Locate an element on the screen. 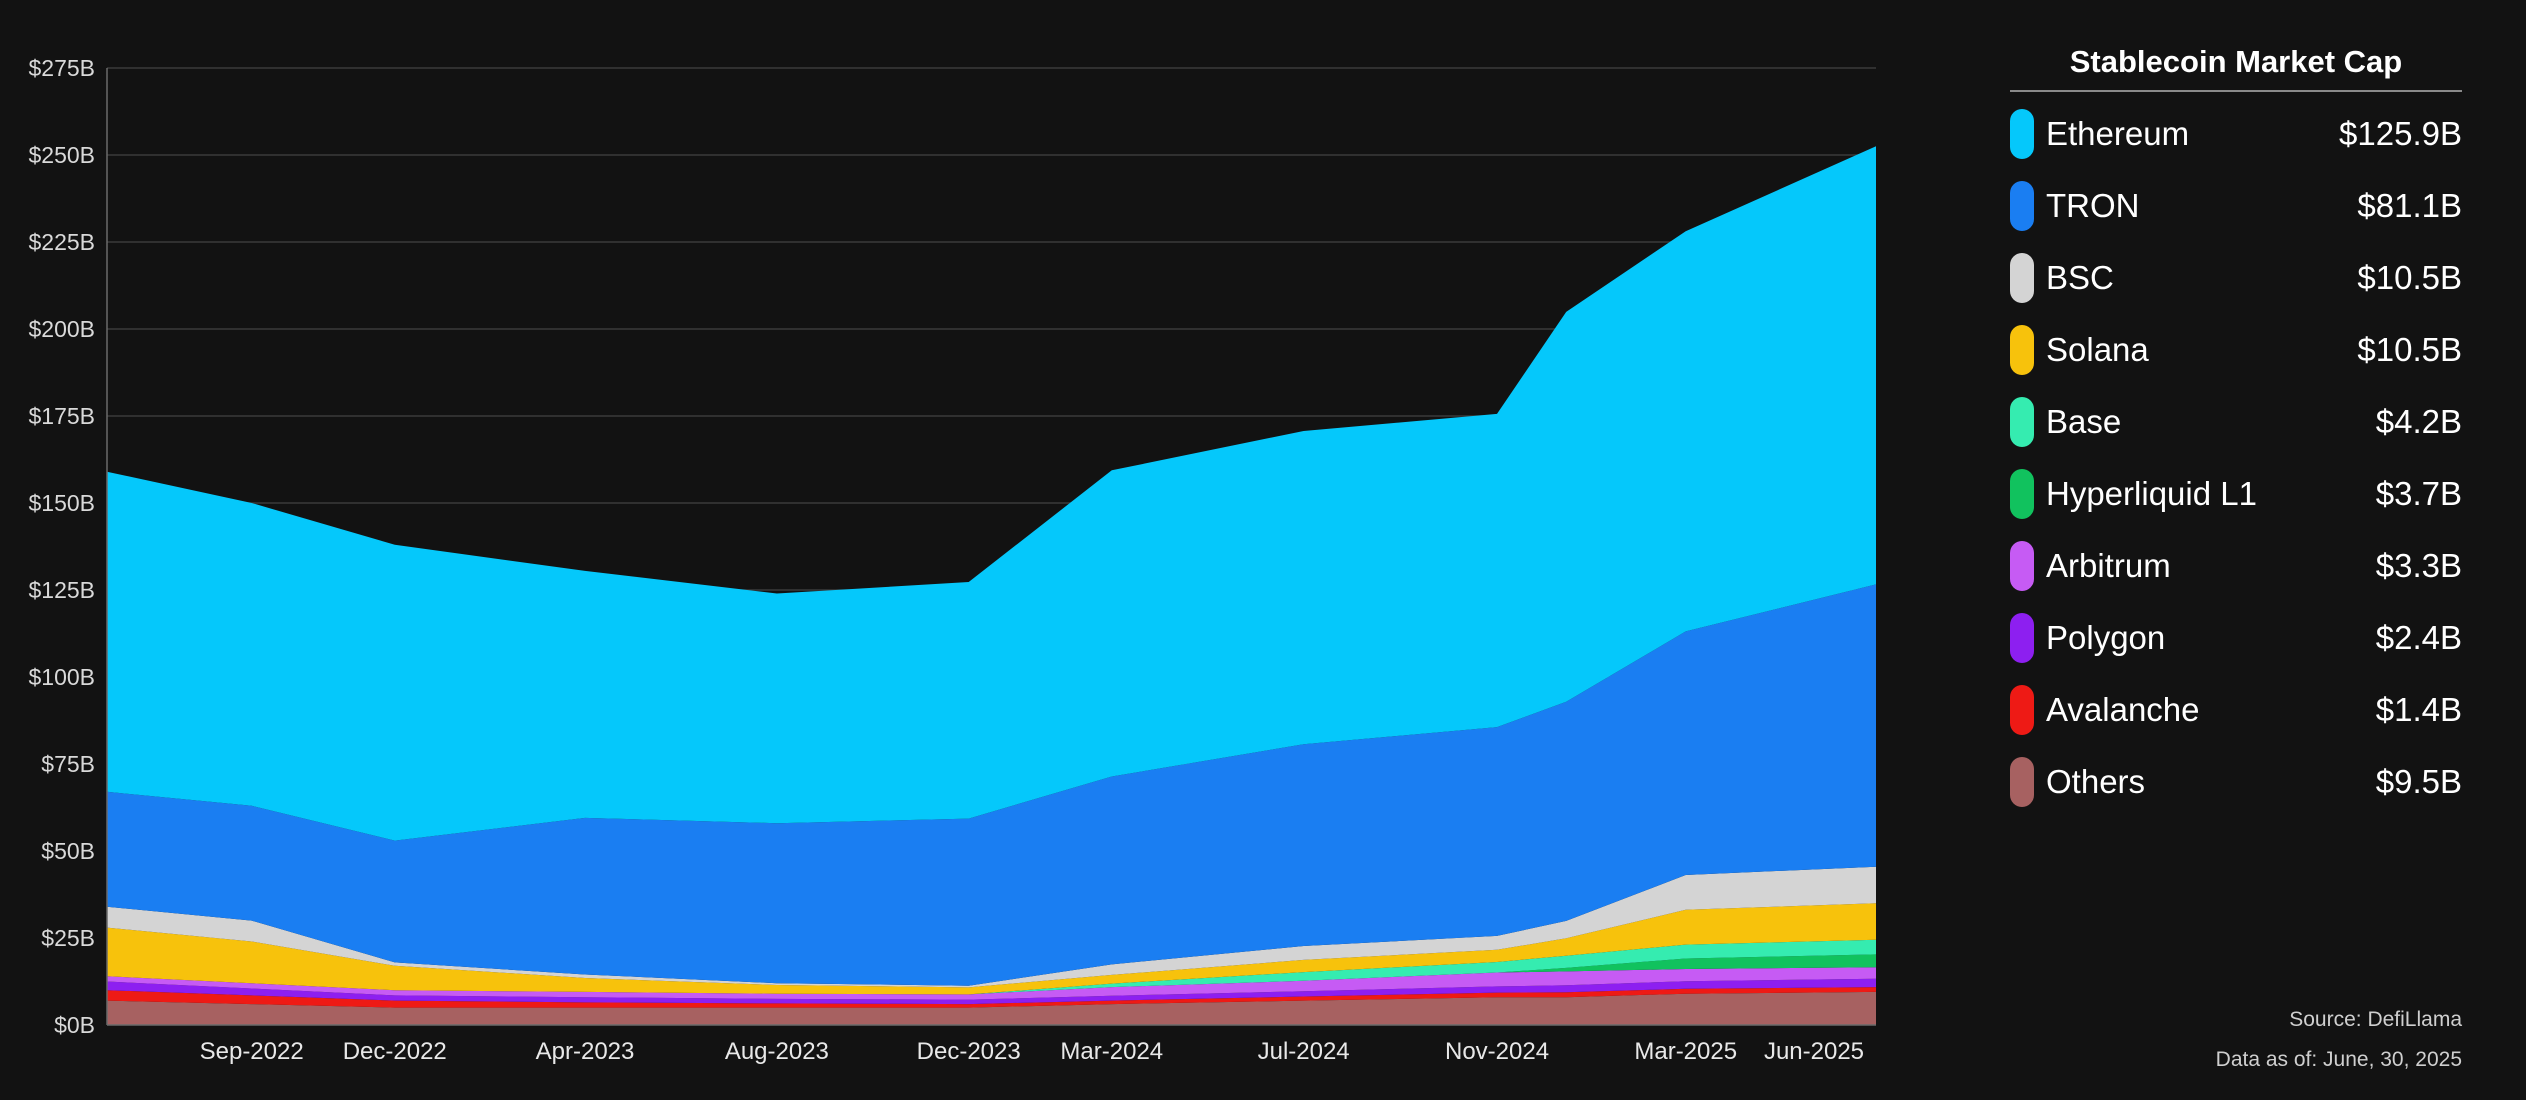 Image resolution: width=2526 pixels, height=1100 pixels. area-arbitrum is located at coordinates (991, 983).